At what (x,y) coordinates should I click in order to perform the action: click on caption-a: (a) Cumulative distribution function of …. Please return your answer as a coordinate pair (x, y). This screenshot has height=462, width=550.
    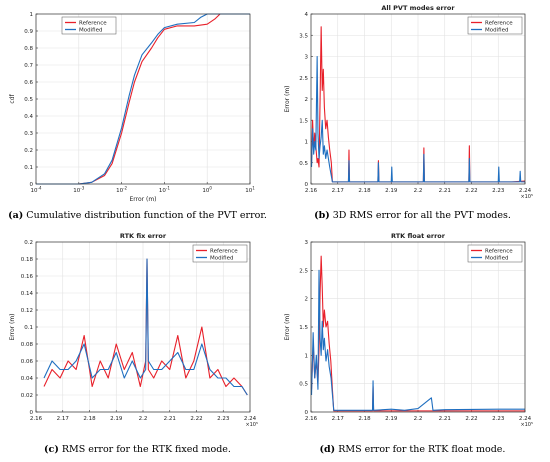
    Looking at the image, I should click on (137, 215).